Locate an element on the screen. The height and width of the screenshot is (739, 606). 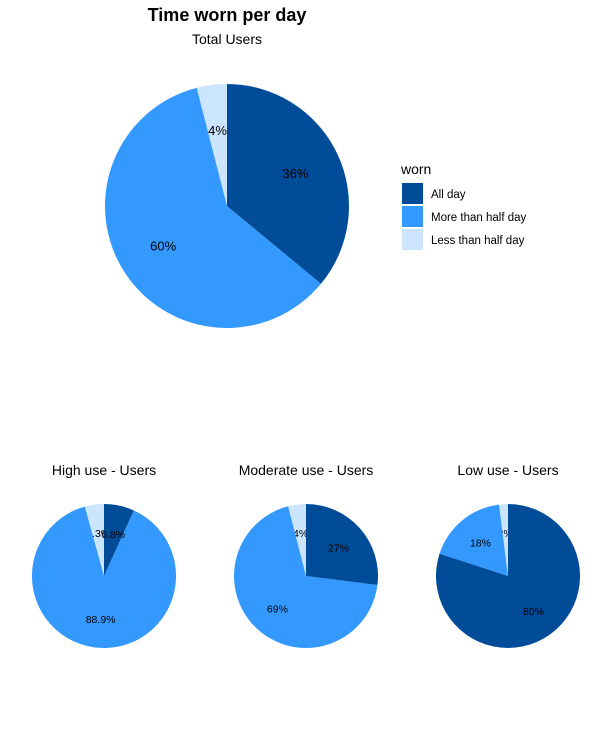
pie-label-more-than-half-day: 60% is located at coordinates (163, 246).